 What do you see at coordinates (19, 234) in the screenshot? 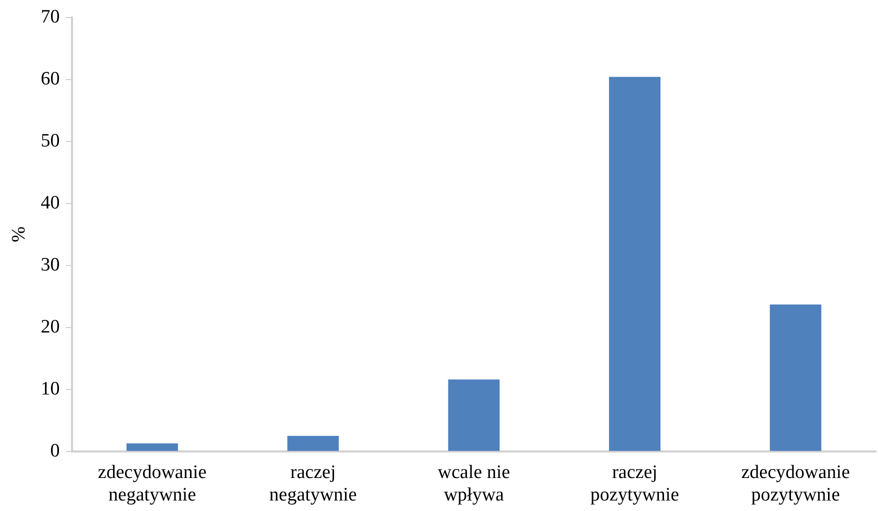
I see `y-axis-title: %` at bounding box center [19, 234].